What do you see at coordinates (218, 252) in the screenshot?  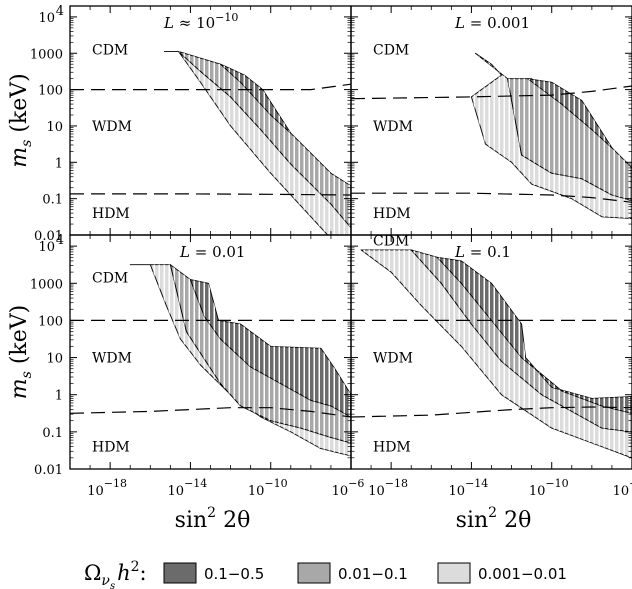 I see `panel-title-op: = 0.01` at bounding box center [218, 252].